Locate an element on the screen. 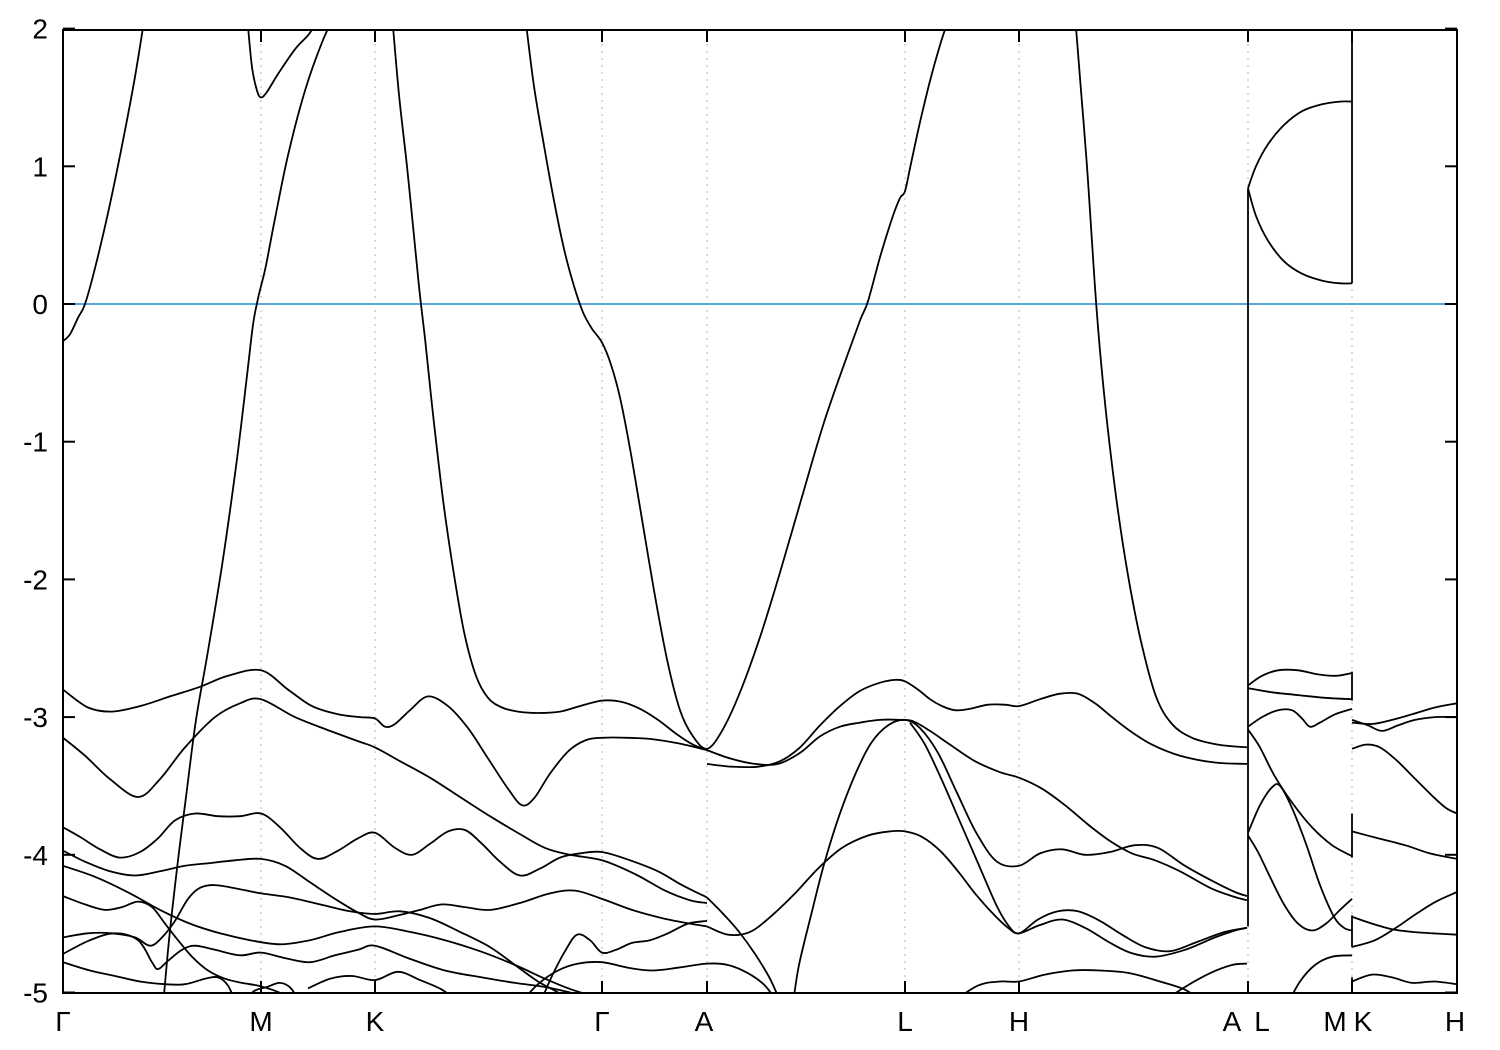  band-line-nfe-H-A-down is located at coordinates (1161, 389).